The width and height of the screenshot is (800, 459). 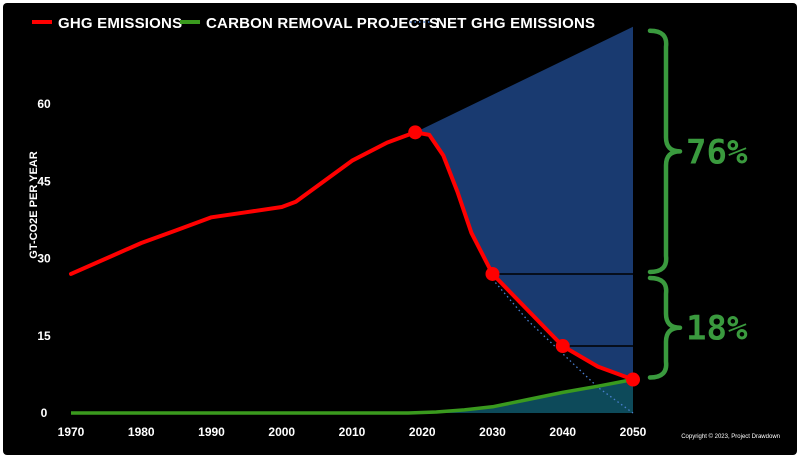 I want to click on x-tick-label: 2010, so click(x=352, y=432).